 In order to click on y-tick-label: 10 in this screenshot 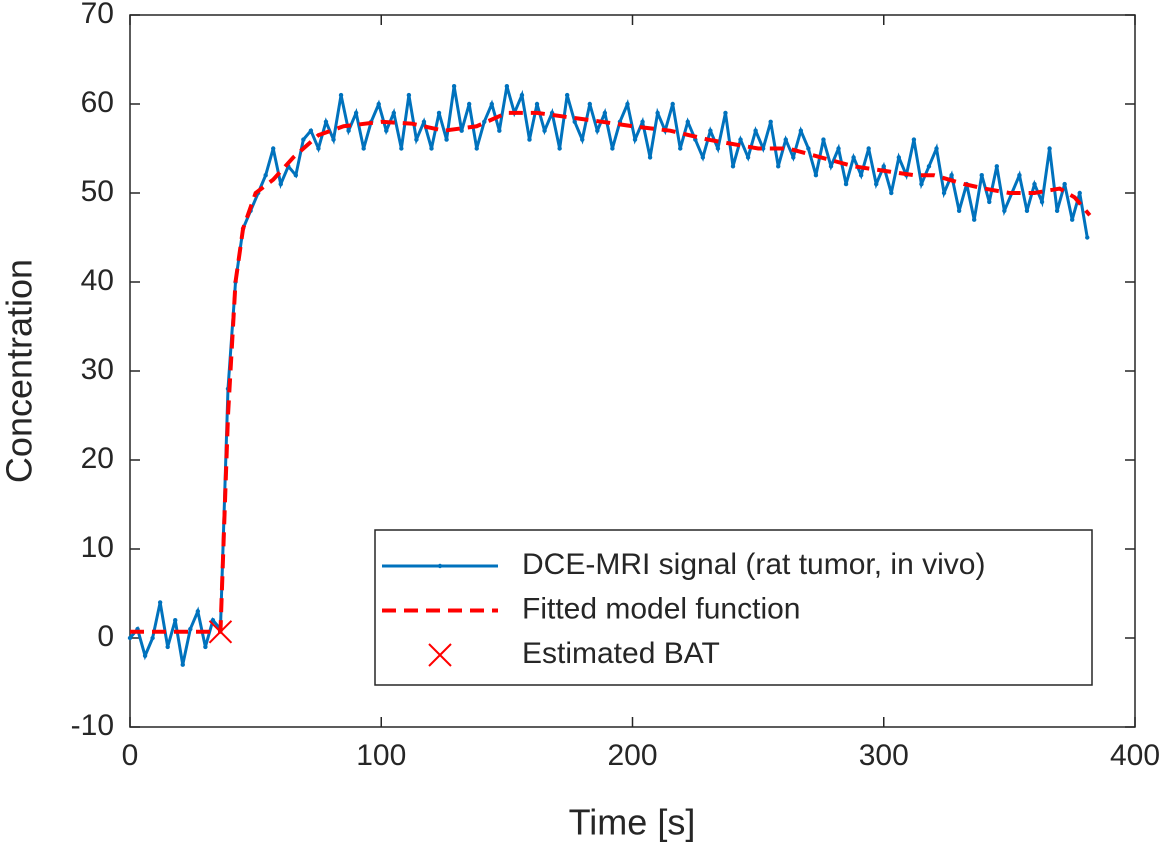, I will do `click(97, 547)`.